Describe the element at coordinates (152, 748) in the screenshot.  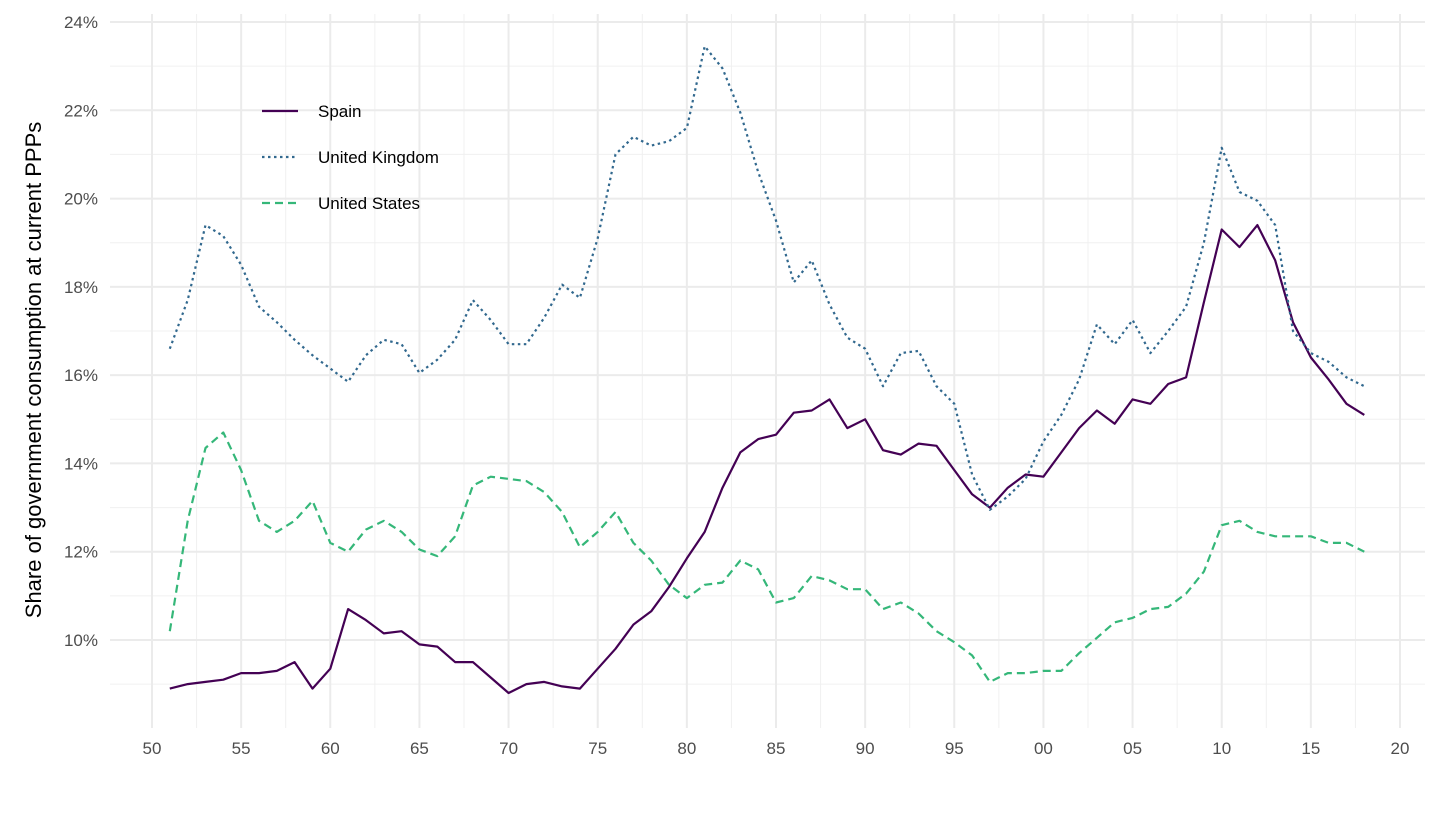
I see `x-tick-label: 50` at that location.